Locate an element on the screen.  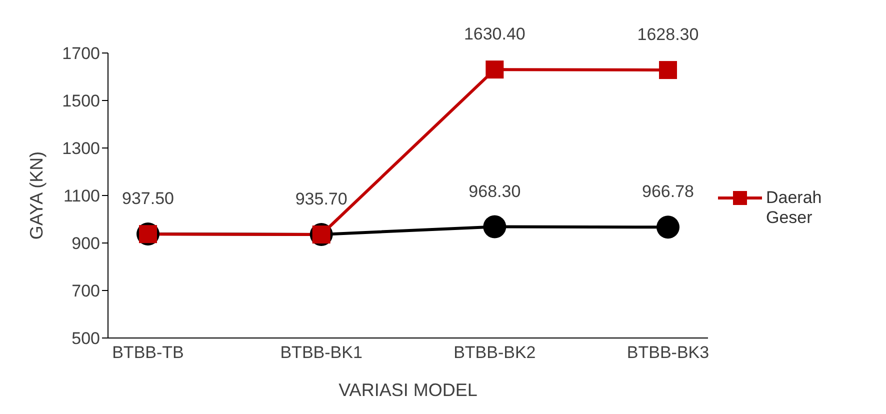
x-tick-label: BTBB-BK3 is located at coordinates (668, 352).